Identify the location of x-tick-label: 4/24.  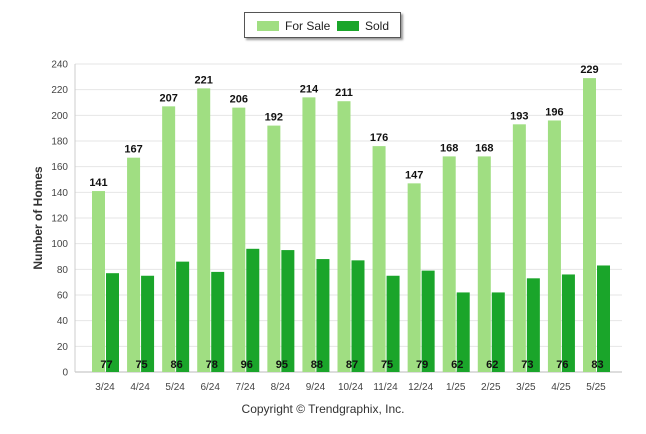
(140, 387).